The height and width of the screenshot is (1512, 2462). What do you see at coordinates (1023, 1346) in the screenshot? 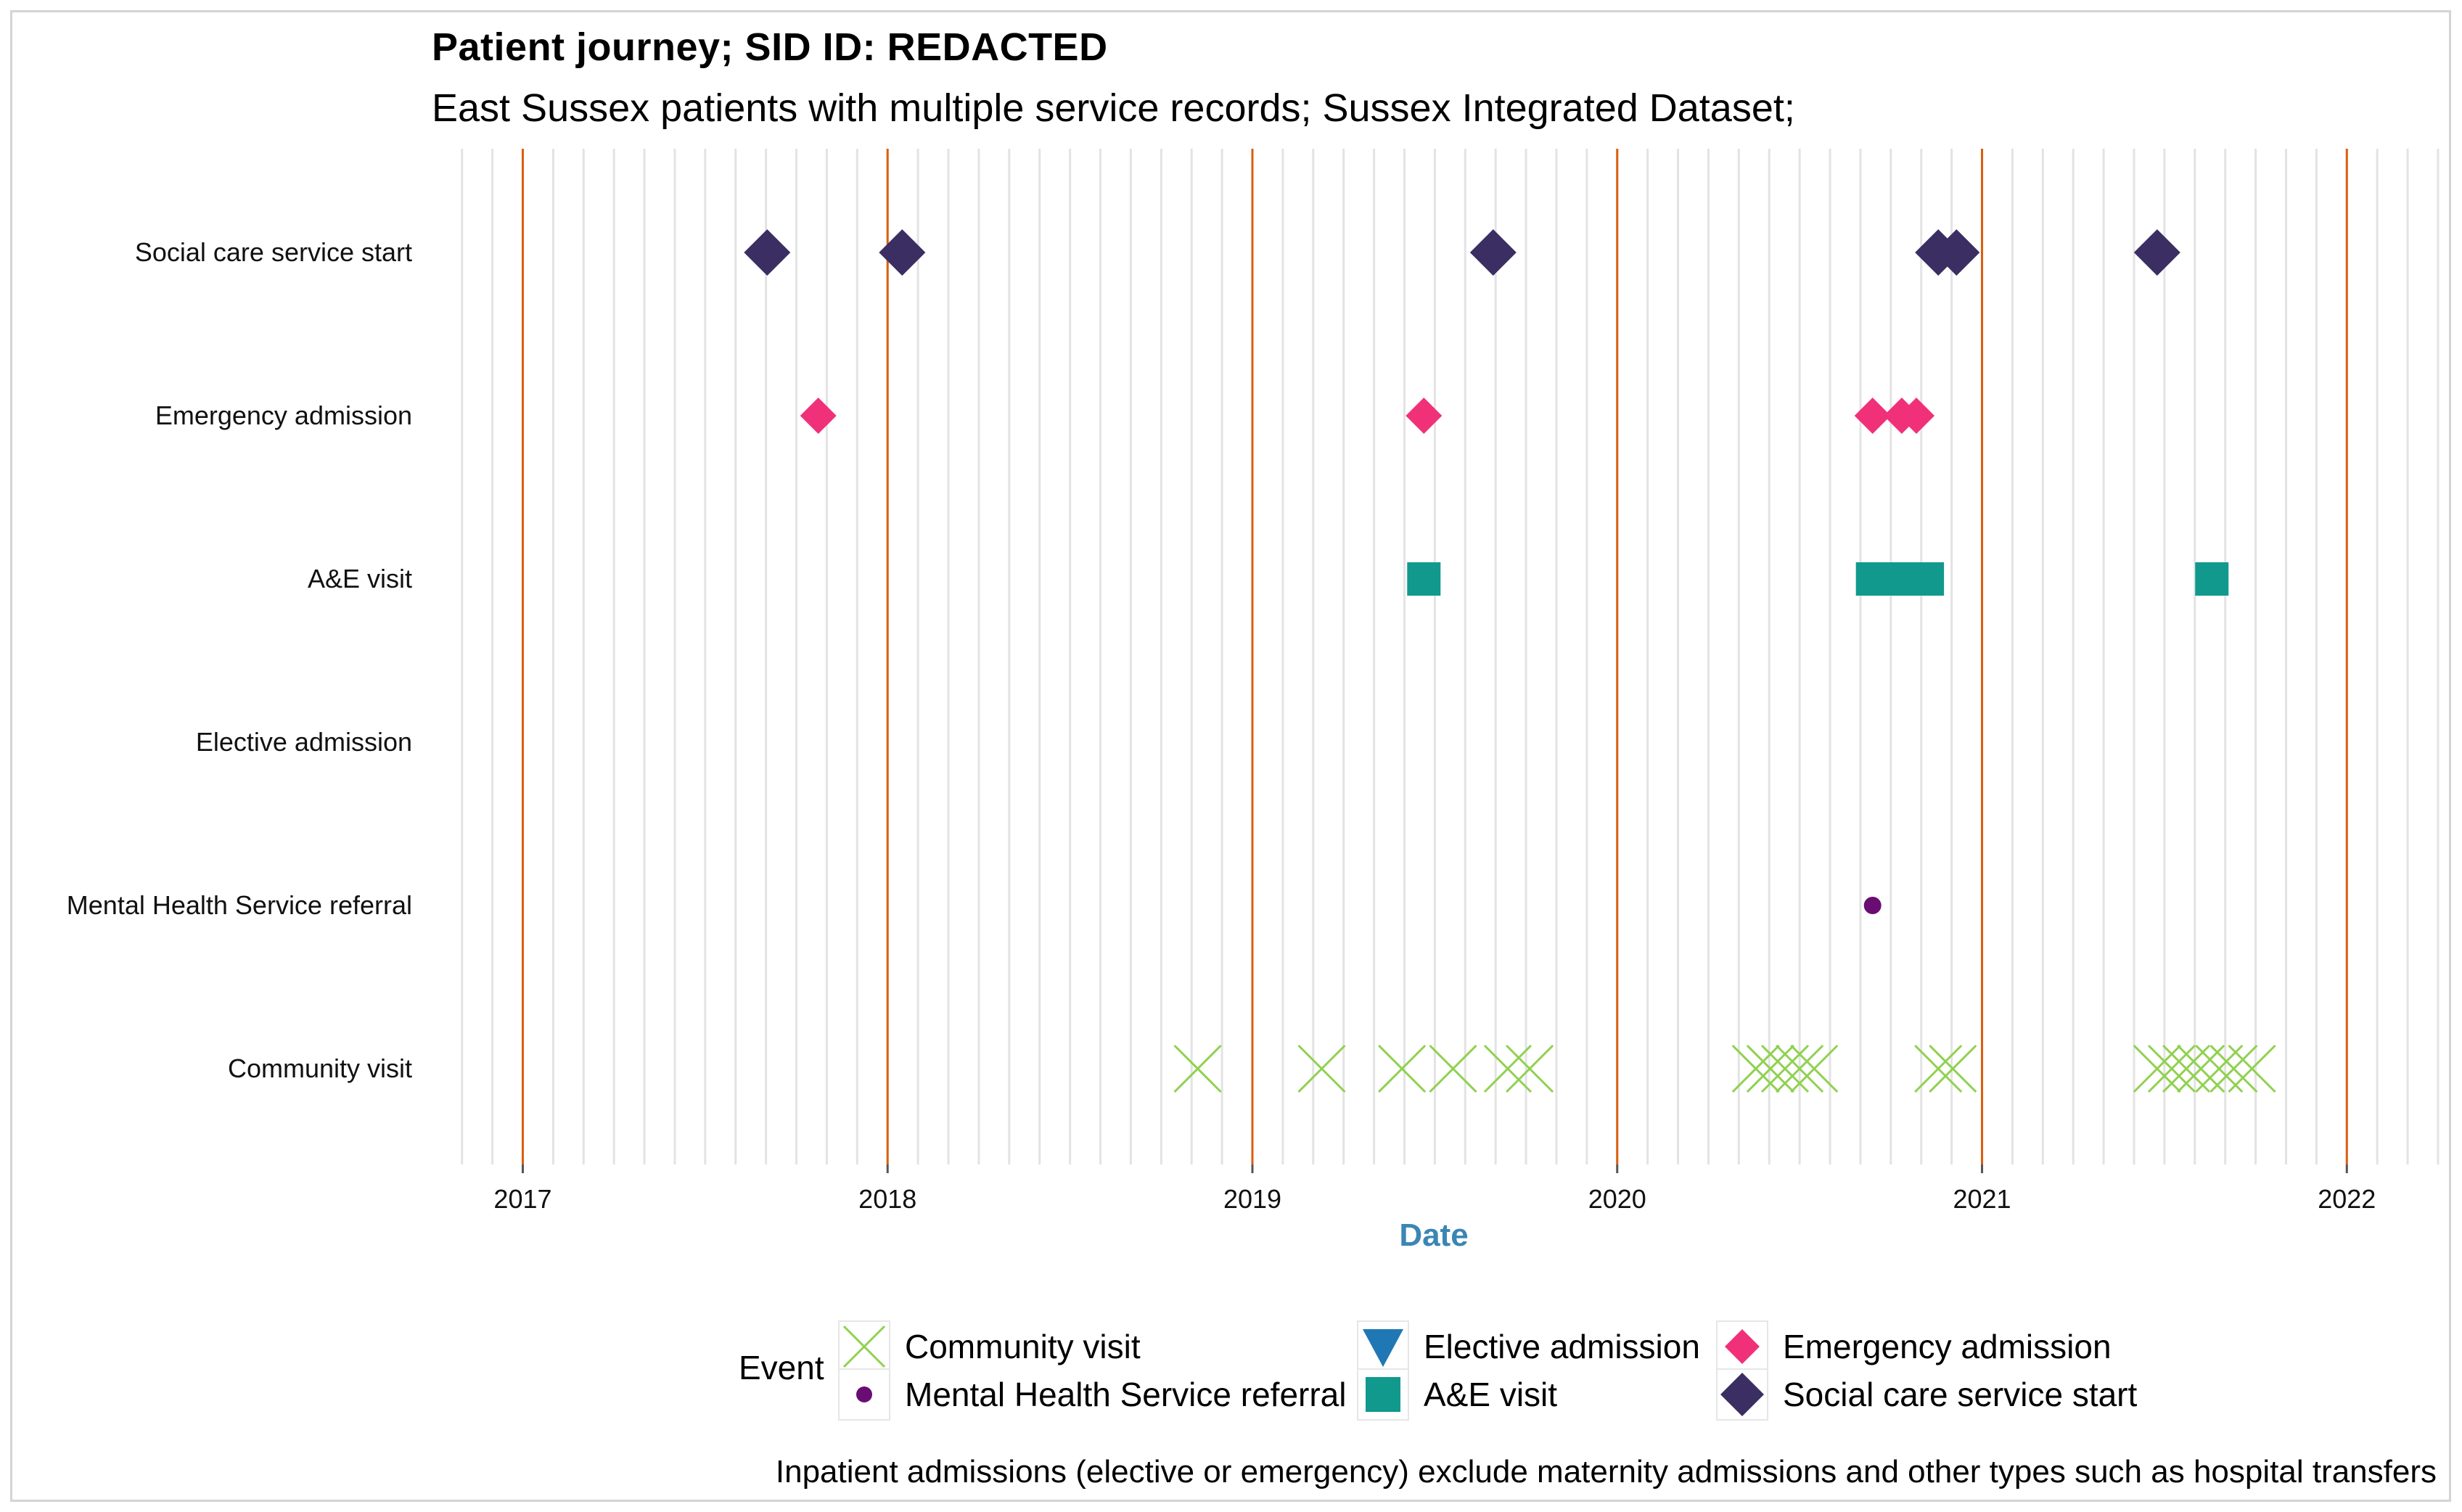
I see `legend-label: Community visit` at bounding box center [1023, 1346].